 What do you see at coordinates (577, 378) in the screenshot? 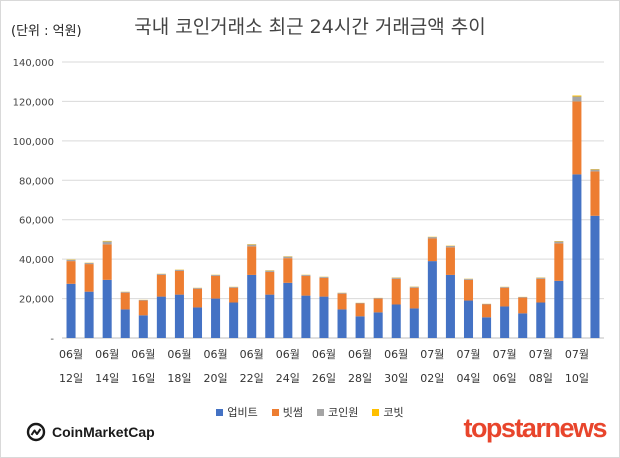
I see `x-tick-day: 10일` at bounding box center [577, 378].